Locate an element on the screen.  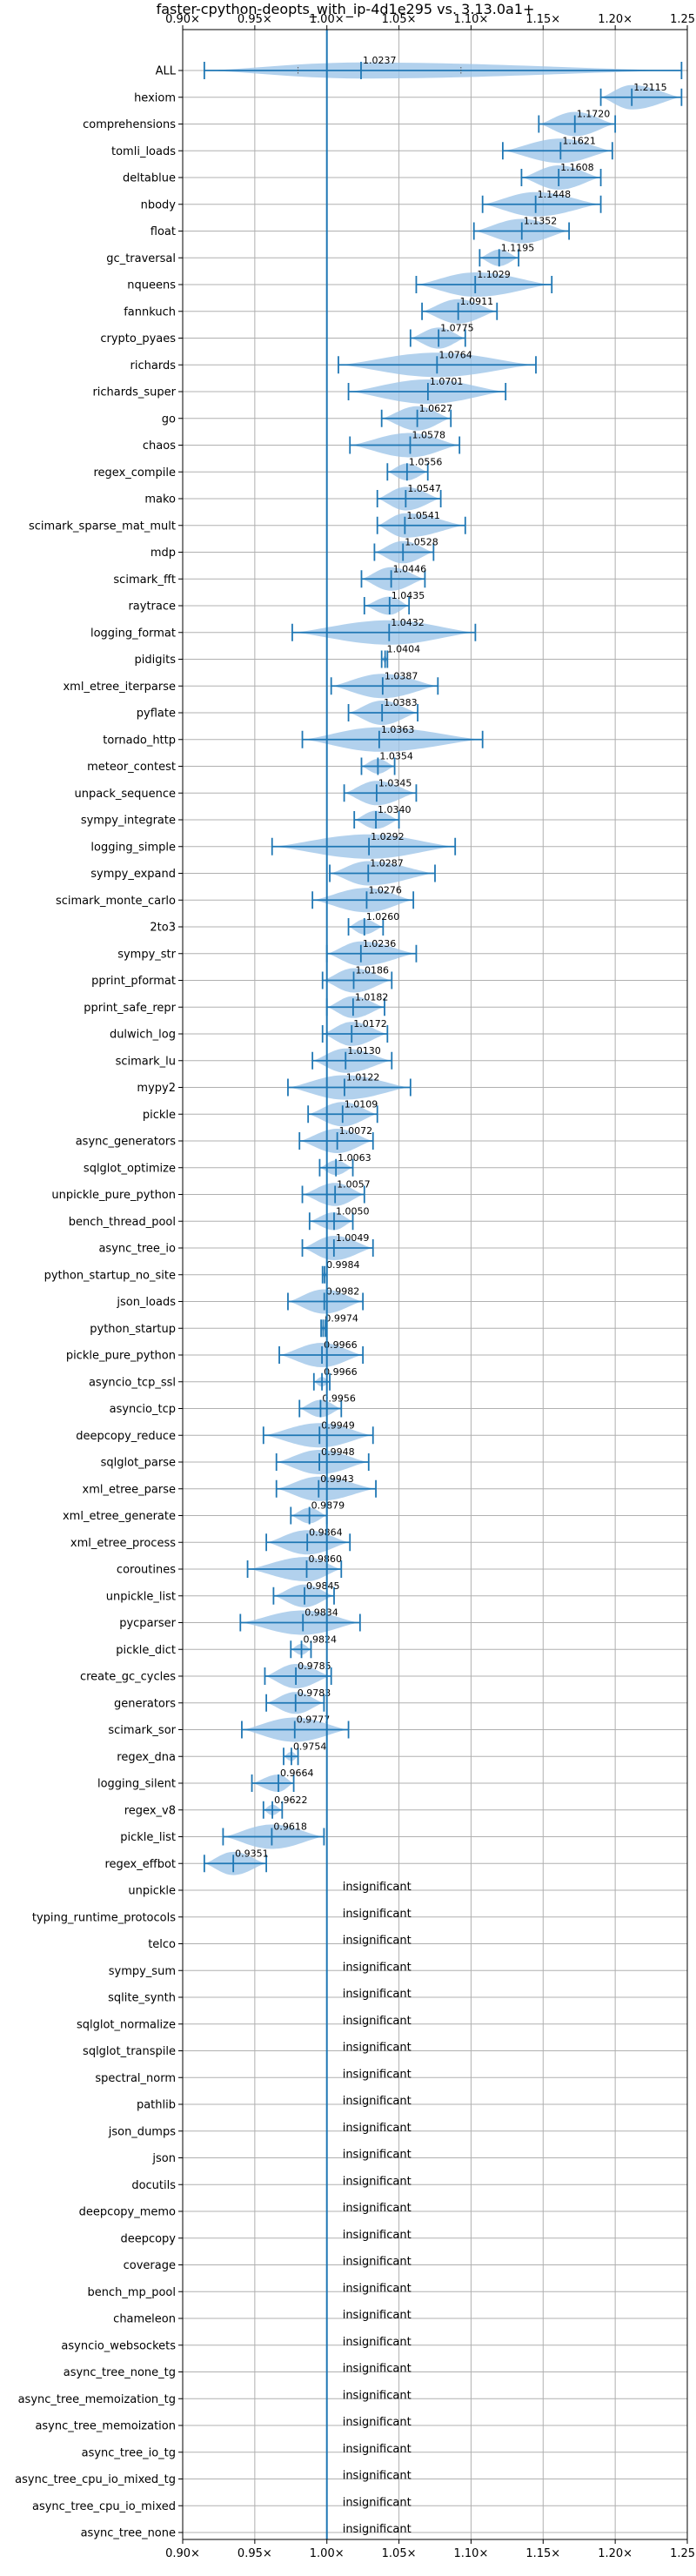
mean-value-label: 1.0627 is located at coordinates (436, 408).